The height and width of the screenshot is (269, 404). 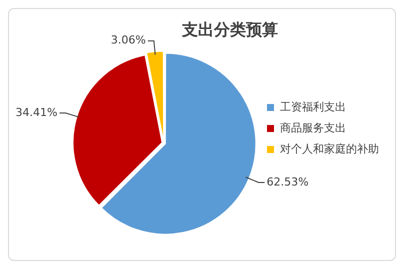 What do you see at coordinates (128, 40) in the screenshot?
I see `data-label: 3.06%` at bounding box center [128, 40].